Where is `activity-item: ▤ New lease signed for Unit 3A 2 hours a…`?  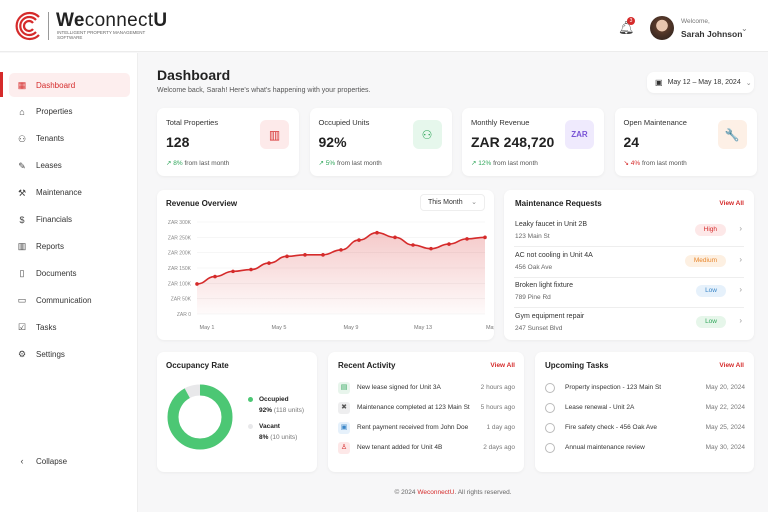 activity-item: ▤ New lease signed for Unit 3A 2 hours a… is located at coordinates (426, 389).